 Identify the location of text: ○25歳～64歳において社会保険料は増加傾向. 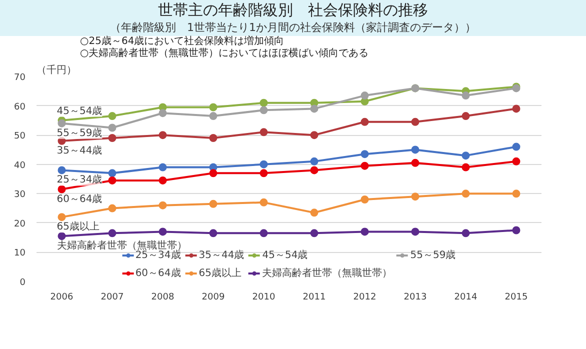
(182, 42).